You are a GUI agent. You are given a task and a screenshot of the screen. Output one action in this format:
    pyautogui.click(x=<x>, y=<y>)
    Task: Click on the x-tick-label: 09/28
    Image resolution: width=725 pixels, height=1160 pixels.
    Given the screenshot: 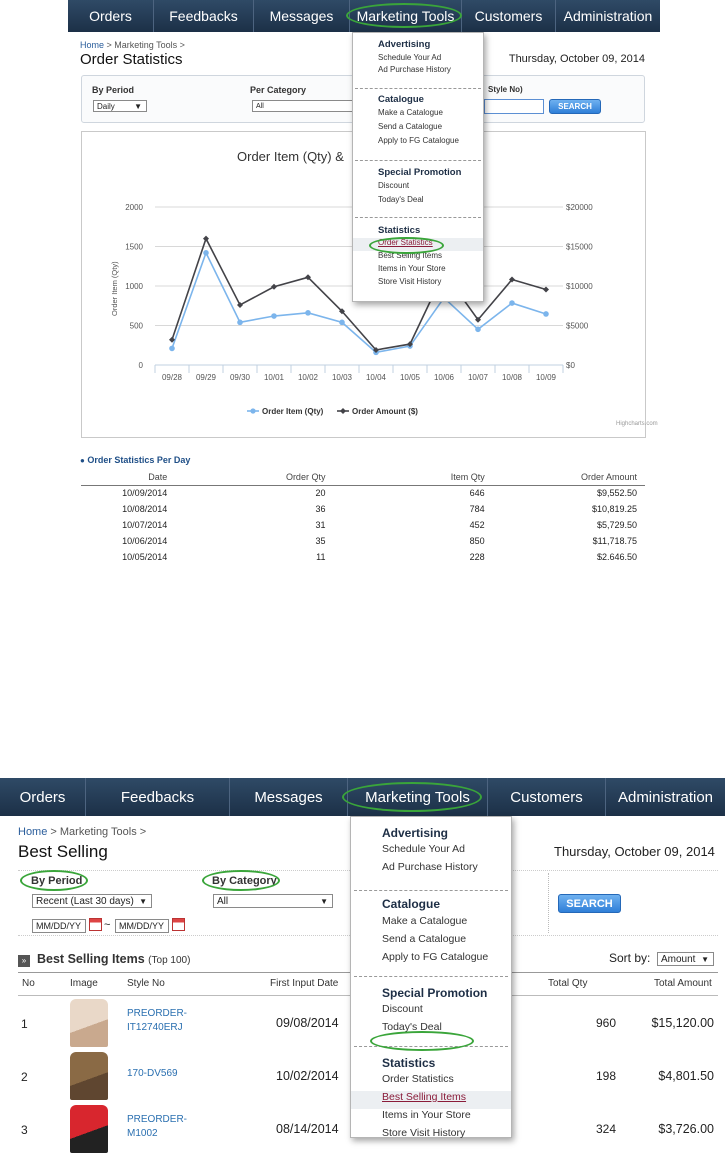 What is the action you would take?
    pyautogui.click(x=172, y=377)
    